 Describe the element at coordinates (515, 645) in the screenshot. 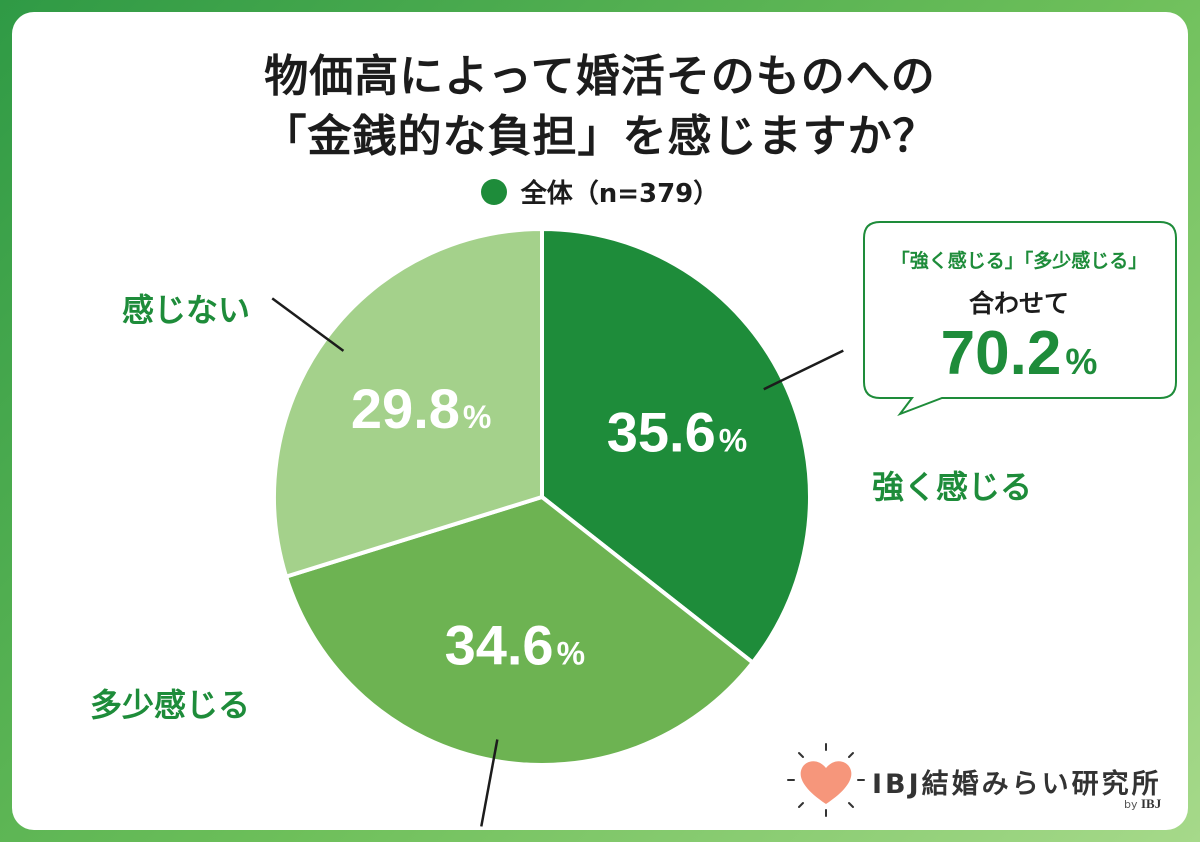

I see `slice-value-label-somewhat: 34.6%` at that location.